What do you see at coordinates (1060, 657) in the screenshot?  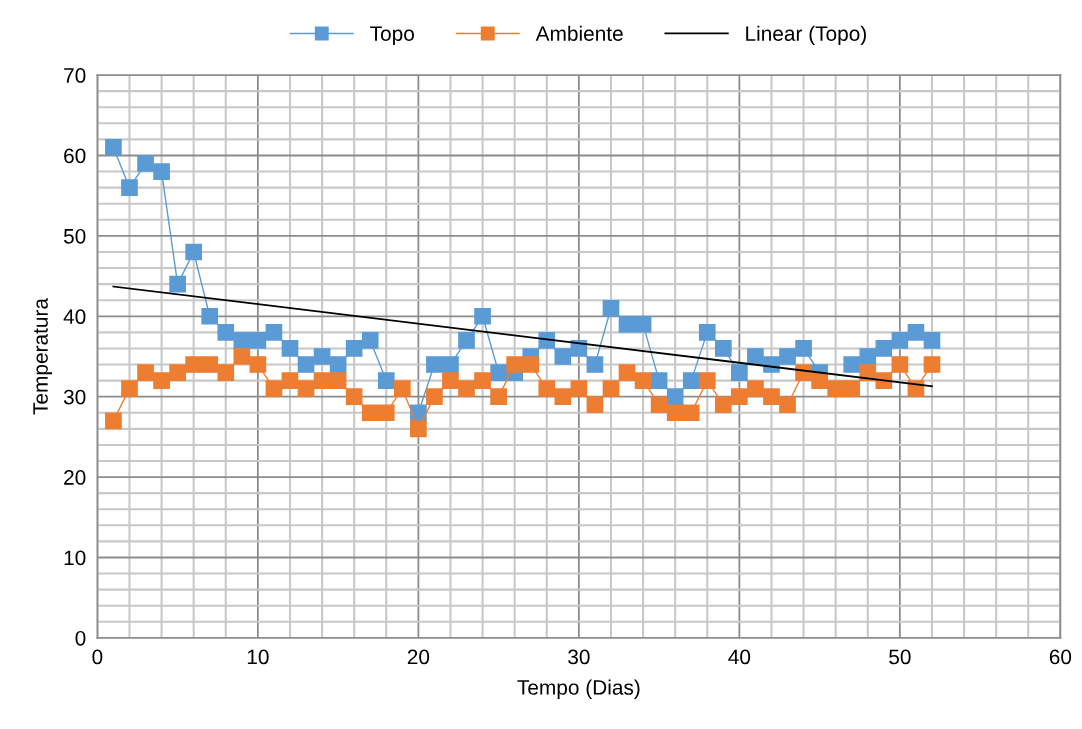 I see `x-tick-label: 60` at bounding box center [1060, 657].